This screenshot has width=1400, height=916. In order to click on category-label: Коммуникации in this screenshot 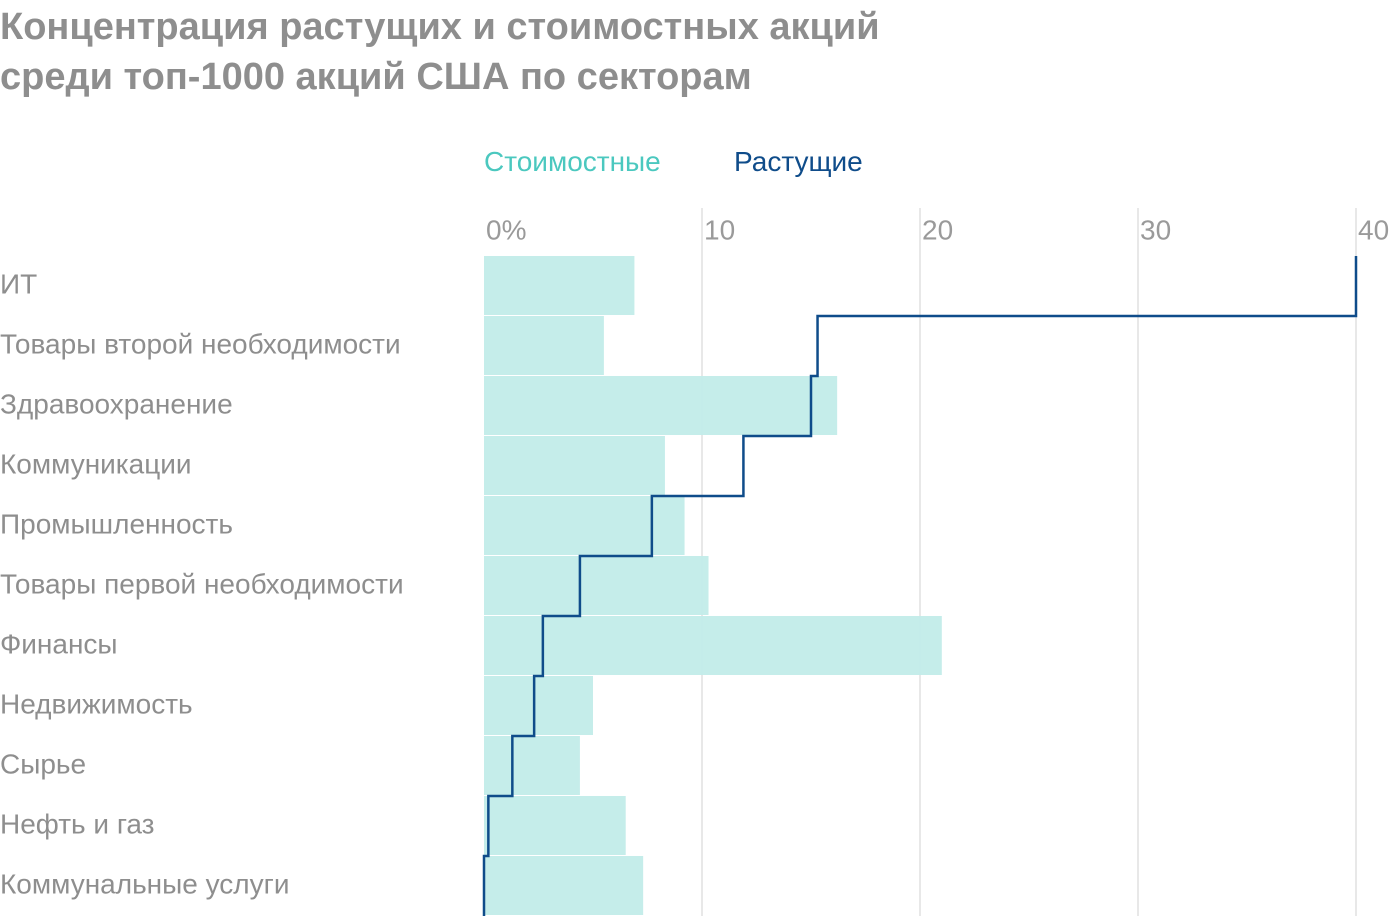, I will do `click(96, 463)`.